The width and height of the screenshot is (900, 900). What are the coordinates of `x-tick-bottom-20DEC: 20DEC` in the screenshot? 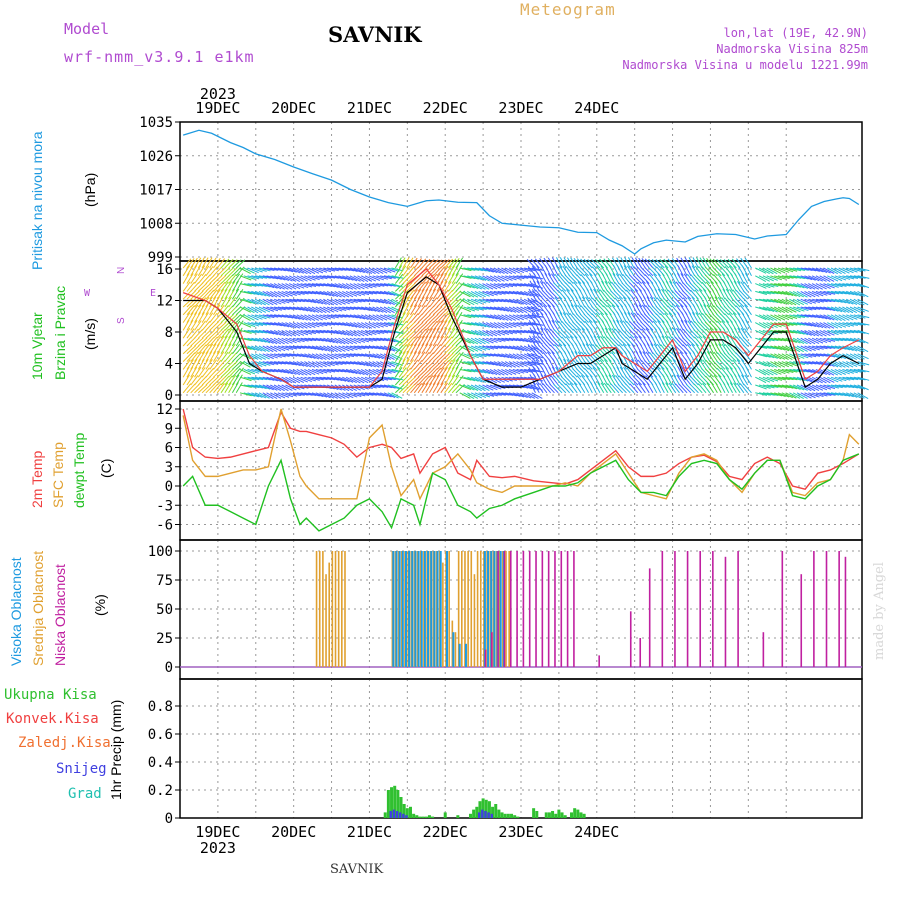 It's located at (293, 832).